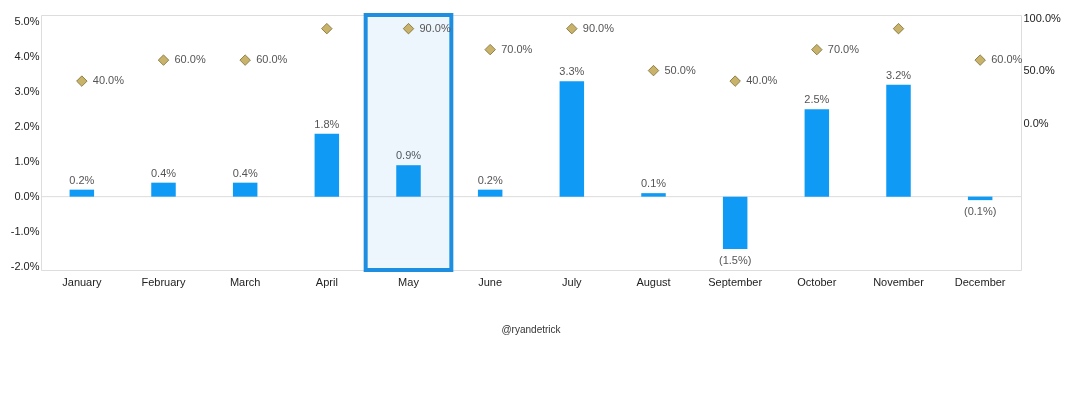  What do you see at coordinates (680, 69) in the screenshot?
I see `data-label: 50.0%` at bounding box center [680, 69].